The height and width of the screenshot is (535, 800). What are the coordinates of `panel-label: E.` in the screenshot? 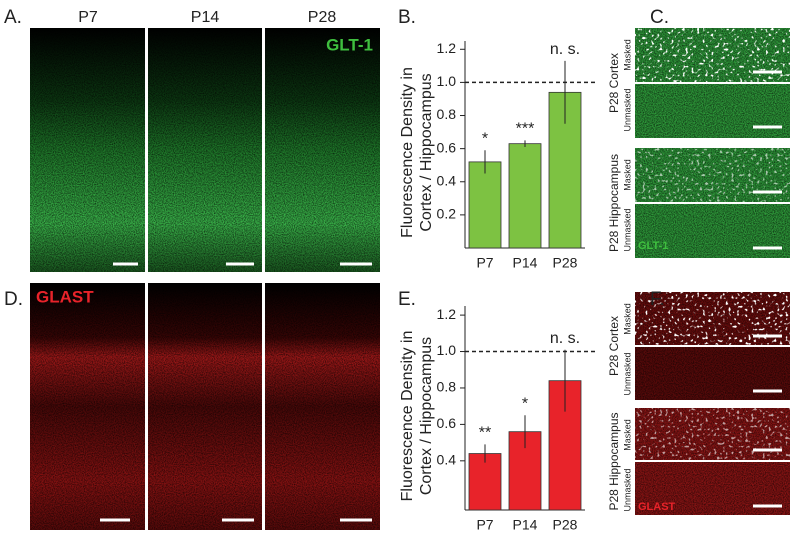 It's located at (407, 299).